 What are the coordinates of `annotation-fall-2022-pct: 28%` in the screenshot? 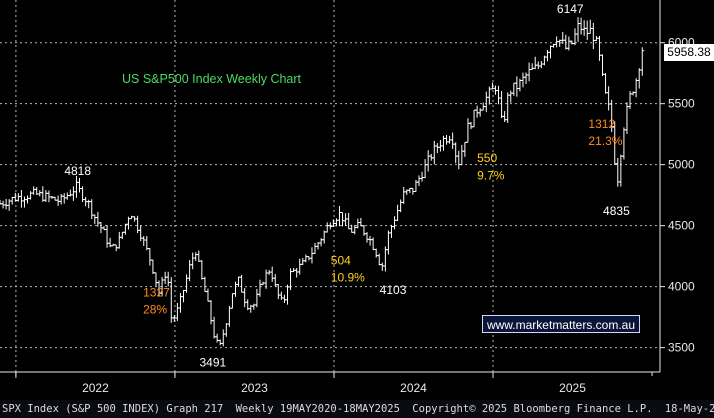 It's located at (155, 309).